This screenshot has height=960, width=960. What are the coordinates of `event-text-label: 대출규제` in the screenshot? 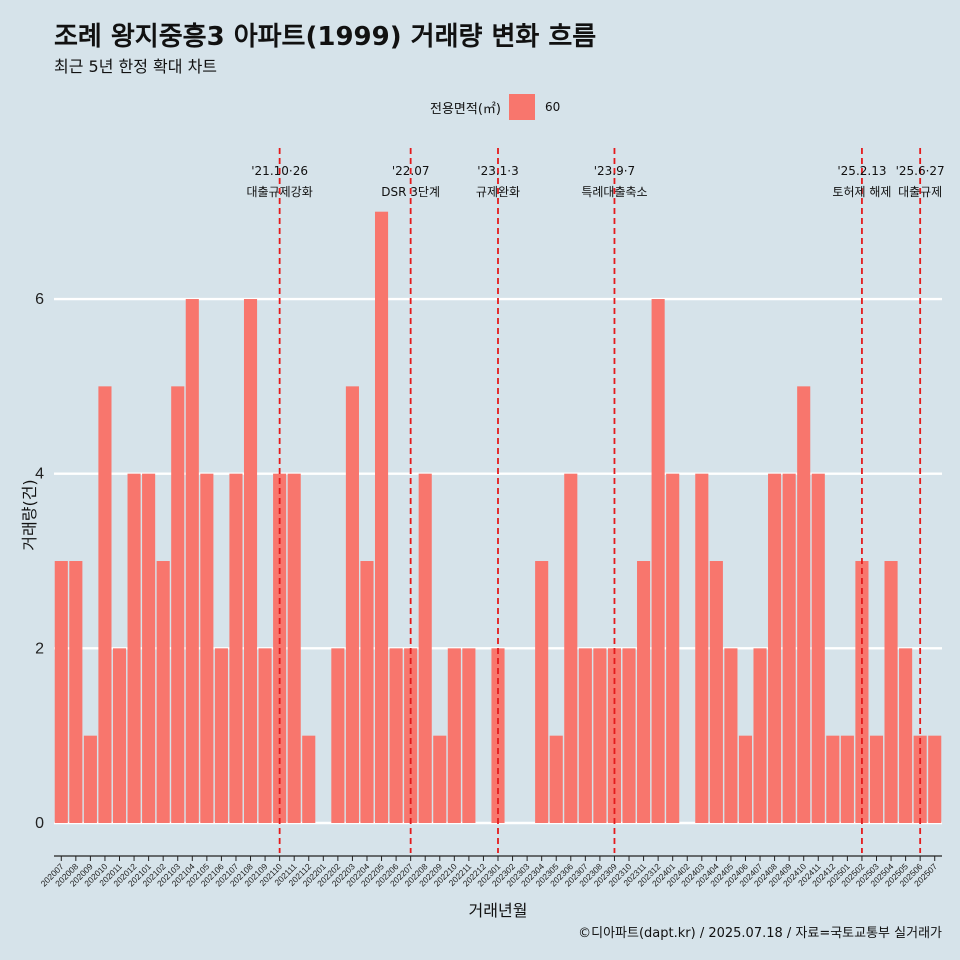 It's located at (920, 192).